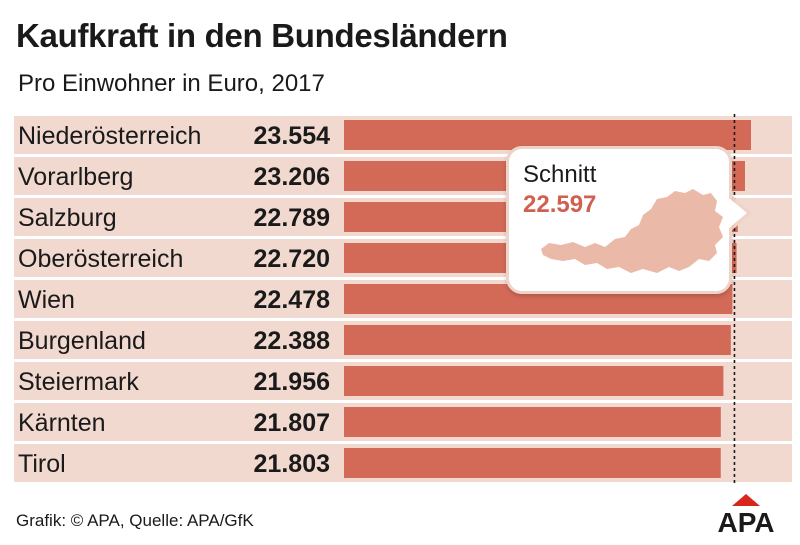  I want to click on average-callout: Schnitt 22.597, so click(619, 220).